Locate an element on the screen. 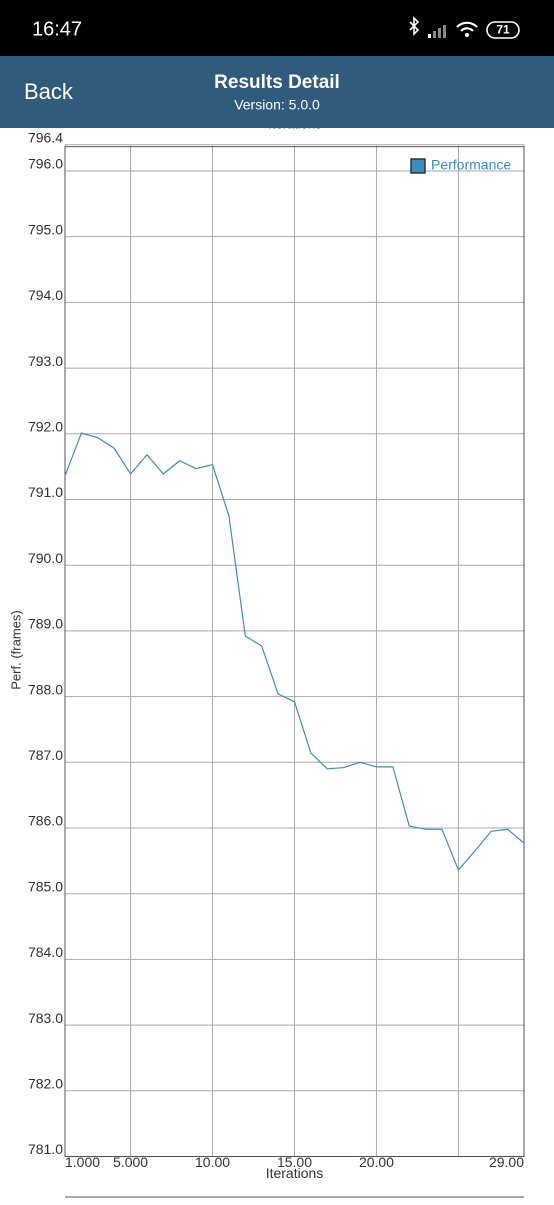 The width and height of the screenshot is (554, 1205). x-tick-label: 15.00 is located at coordinates (294, 1162).